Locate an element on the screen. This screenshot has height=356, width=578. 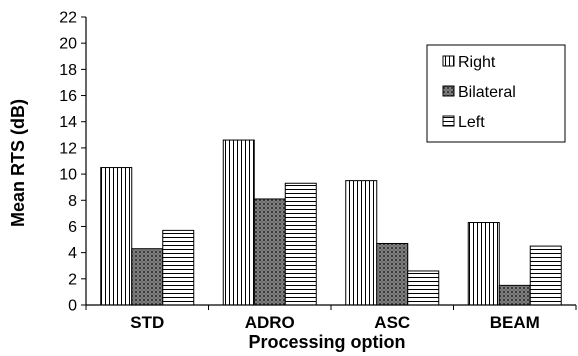
bar-left-beam is located at coordinates (545, 275).